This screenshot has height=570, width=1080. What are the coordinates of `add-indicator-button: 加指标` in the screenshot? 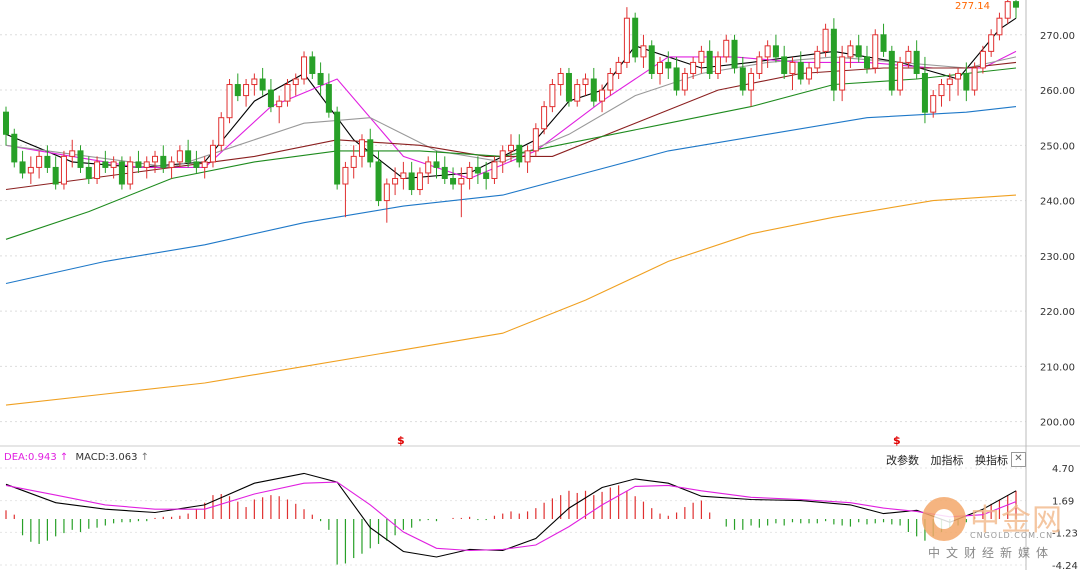 It's located at (947, 460).